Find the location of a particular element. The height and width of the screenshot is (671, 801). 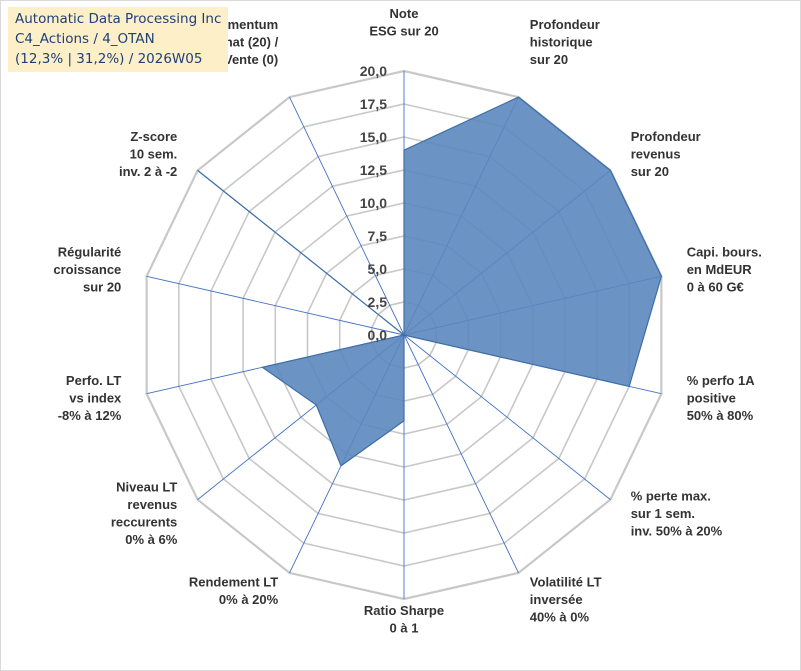

axis-label: Rendement LT 0% à 20% is located at coordinates (234, 591).